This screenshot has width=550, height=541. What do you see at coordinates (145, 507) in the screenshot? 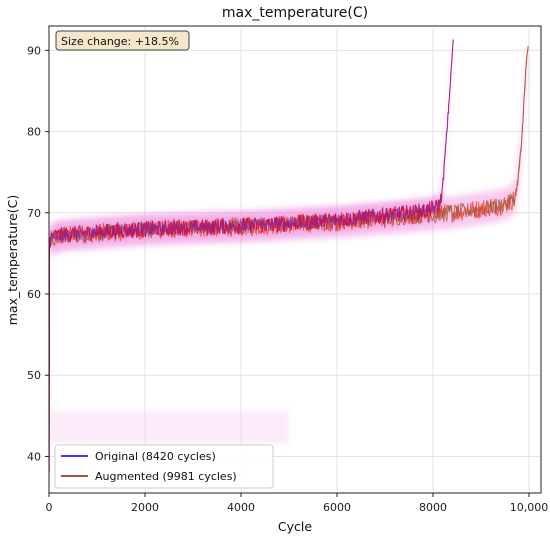
I see `x-tick-label: 2000` at bounding box center [145, 507].